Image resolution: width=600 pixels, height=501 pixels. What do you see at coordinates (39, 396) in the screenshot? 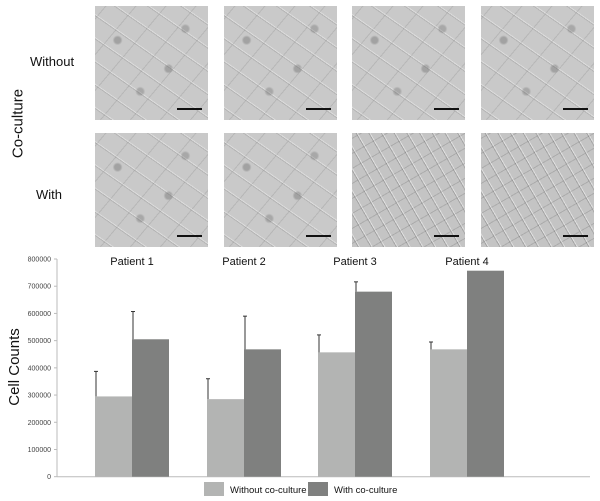
I see `y-tick-label: 300000` at bounding box center [39, 396].